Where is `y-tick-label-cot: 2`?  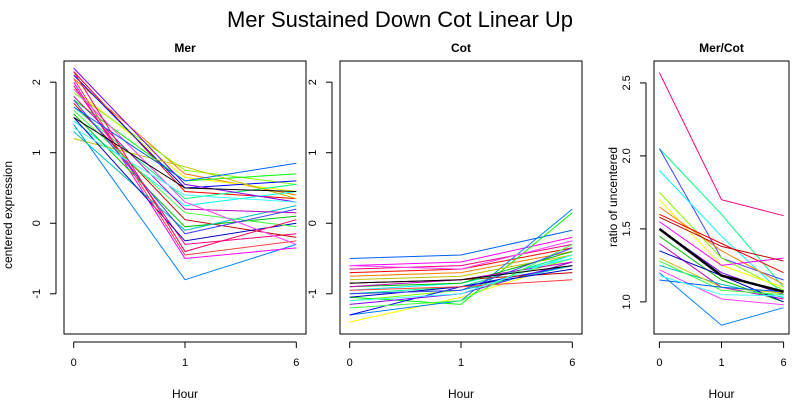 y-tick-label-cot: 2 is located at coordinates (313, 82).